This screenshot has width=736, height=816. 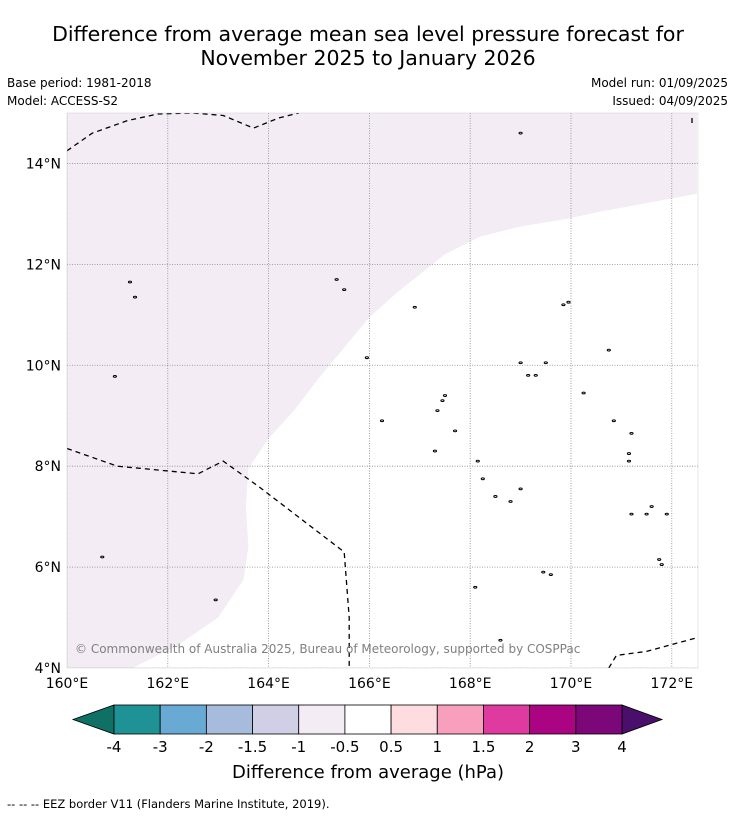 What do you see at coordinates (48, 467) in the screenshot?
I see `y-tick-label: 8°N` at bounding box center [48, 467].